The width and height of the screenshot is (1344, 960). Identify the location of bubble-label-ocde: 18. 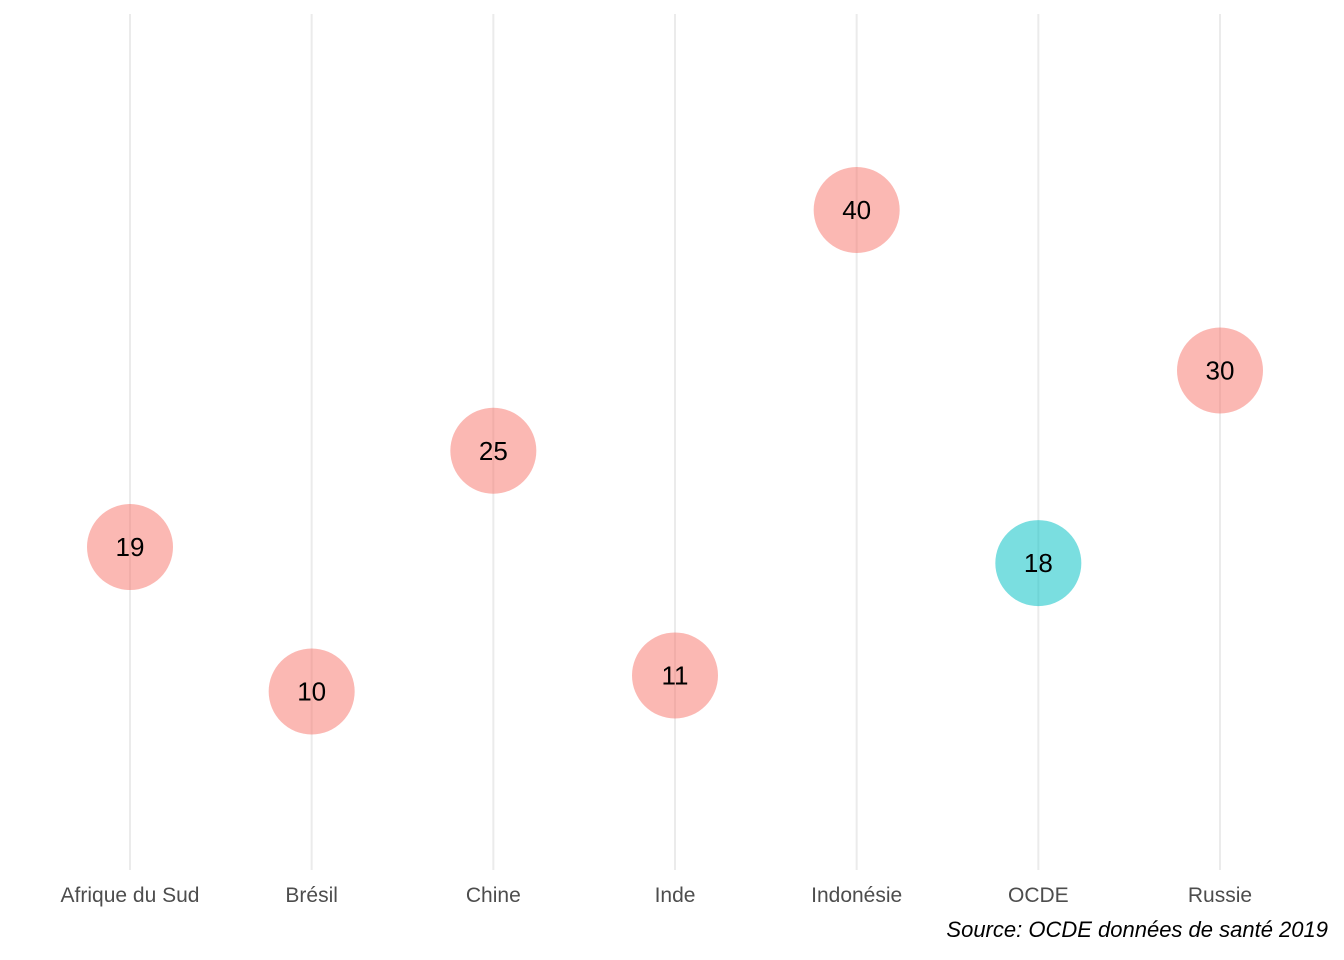
(1038, 563).